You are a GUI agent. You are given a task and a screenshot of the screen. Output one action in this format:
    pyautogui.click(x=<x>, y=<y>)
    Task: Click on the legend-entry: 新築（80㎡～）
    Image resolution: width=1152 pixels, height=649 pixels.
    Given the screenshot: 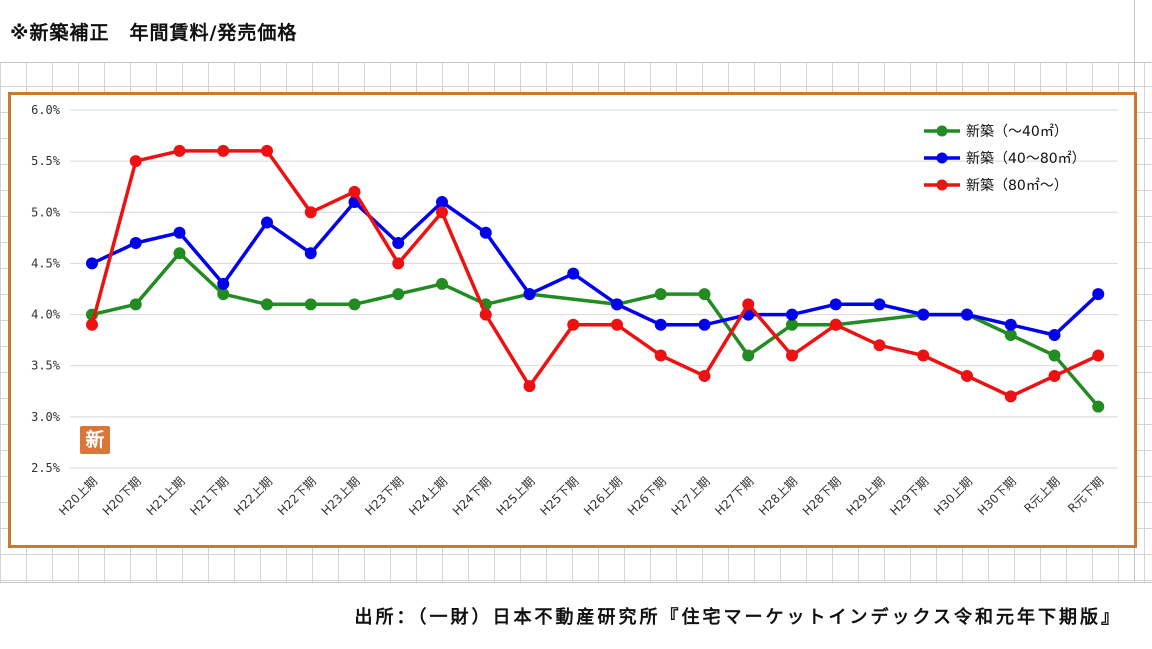 What is the action you would take?
    pyautogui.click(x=1017, y=186)
    